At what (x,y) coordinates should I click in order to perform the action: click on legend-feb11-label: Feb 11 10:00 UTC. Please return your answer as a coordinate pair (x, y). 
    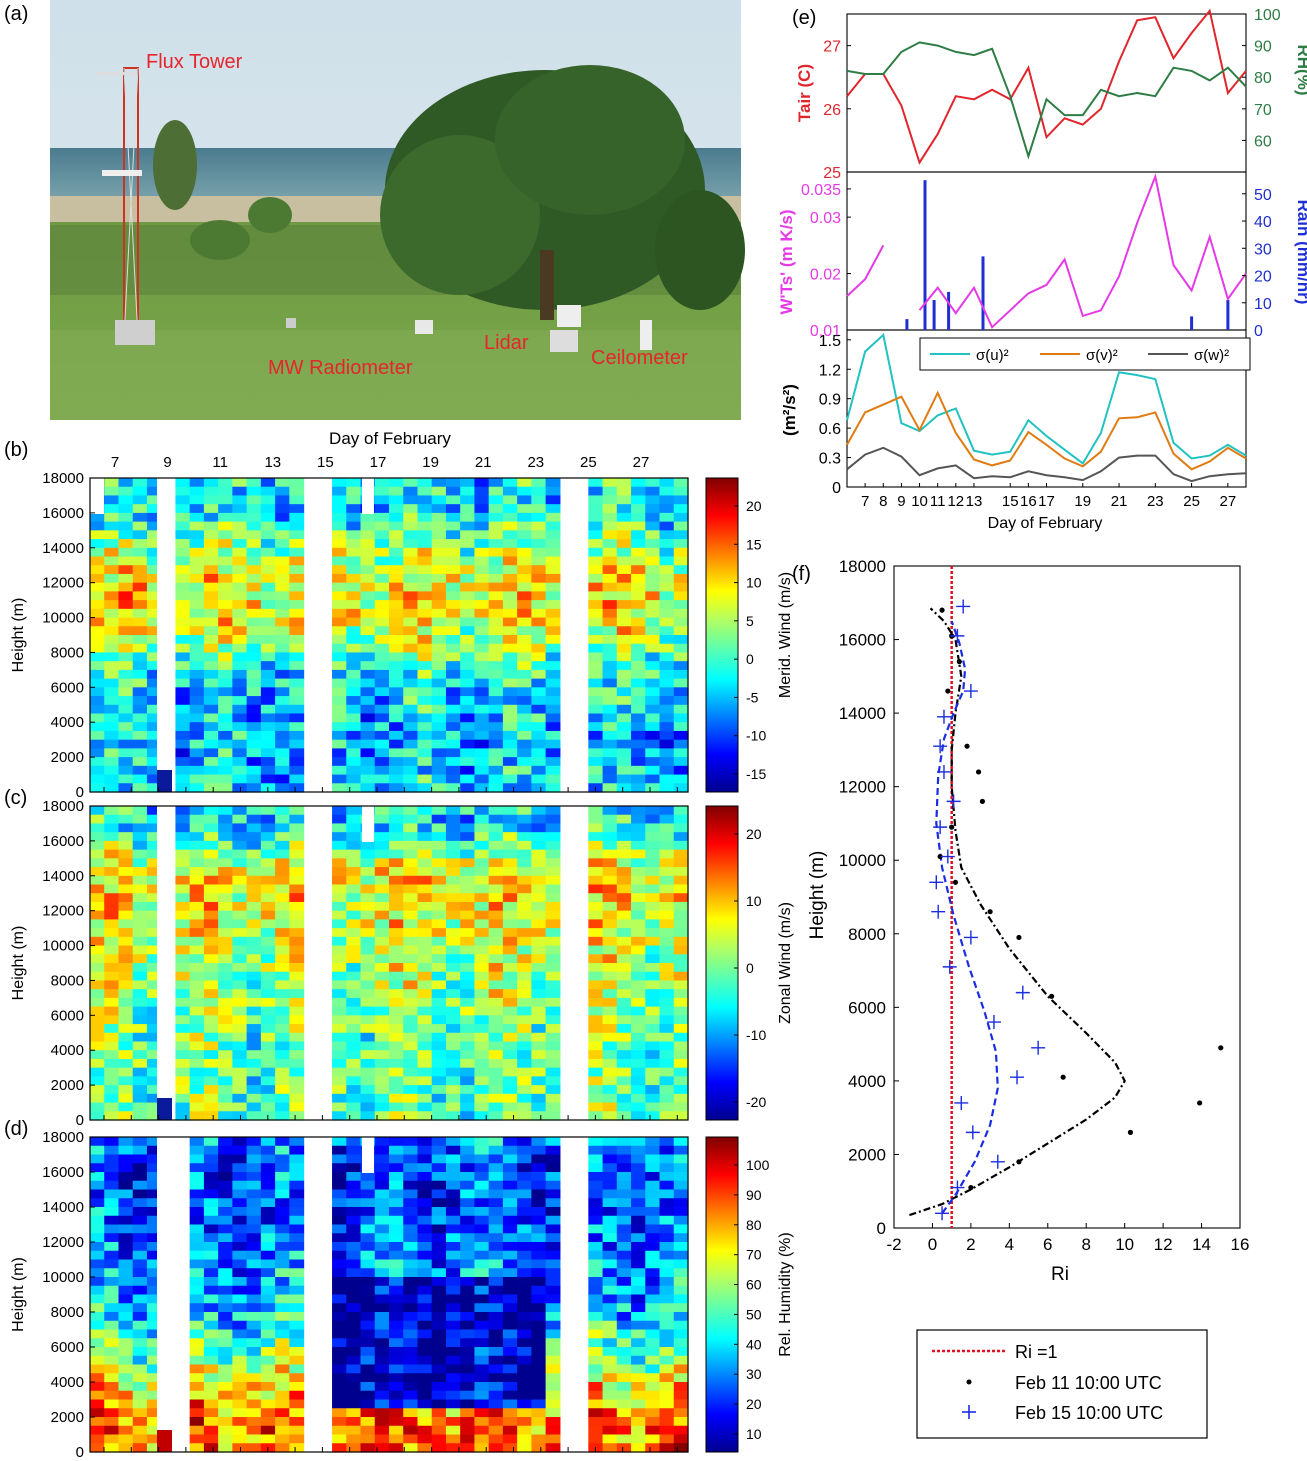
    Looking at the image, I should click on (1088, 1383).